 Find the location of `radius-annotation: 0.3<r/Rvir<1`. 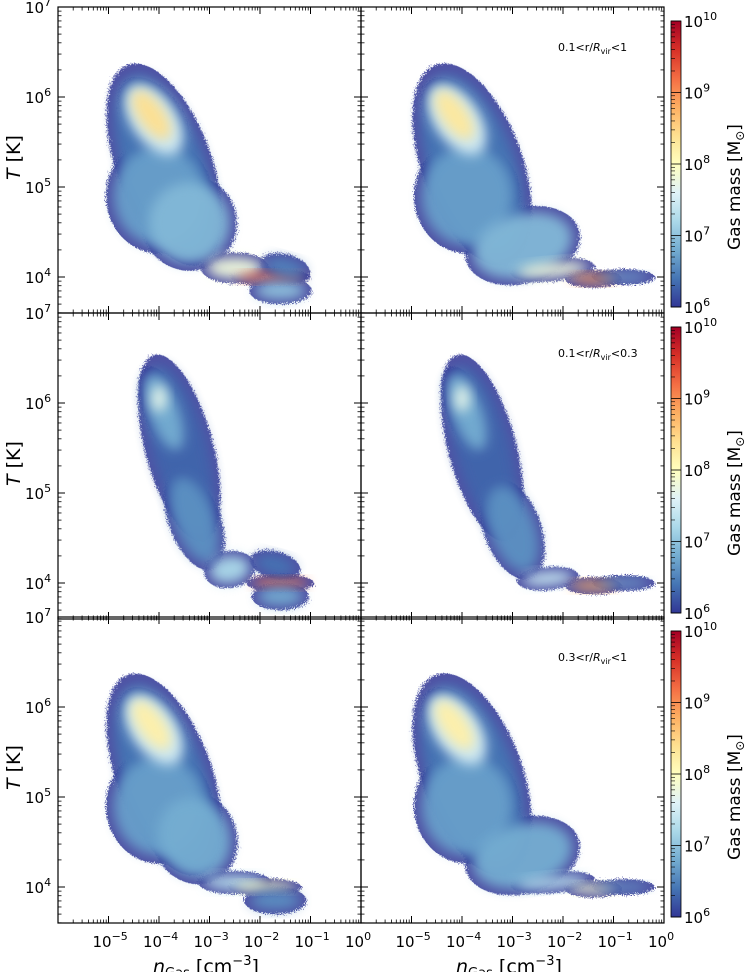

radius-annotation: 0.3<r/Rvir<1 is located at coordinates (592, 658).